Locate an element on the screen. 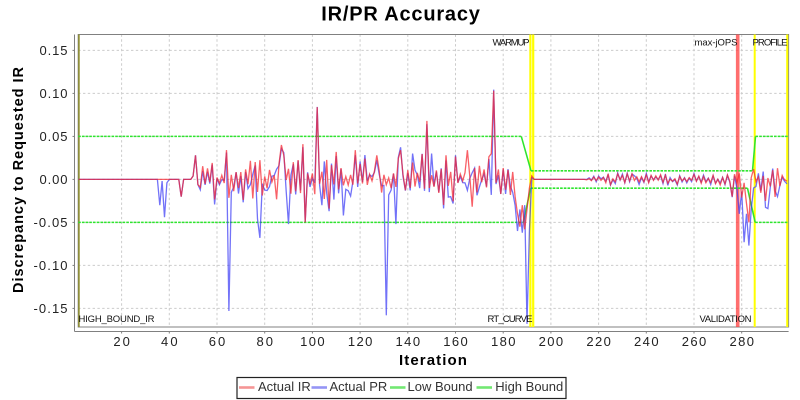  svg-text: -0.15 is located at coordinates (51, 308).